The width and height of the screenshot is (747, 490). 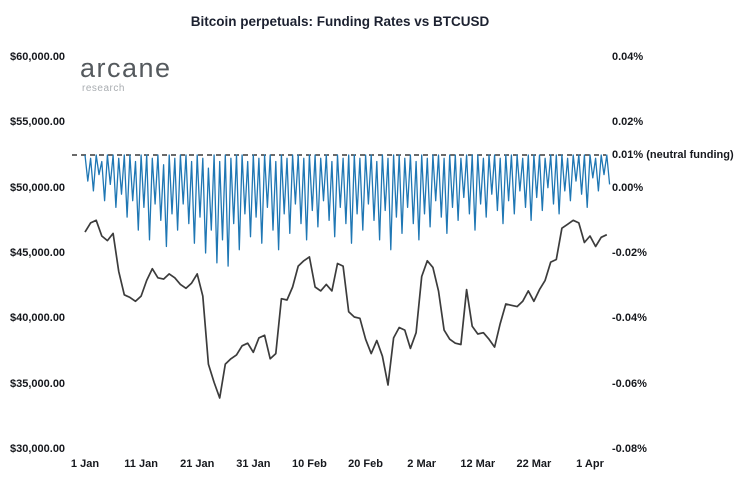 I want to click on neutral-funding-label: 0.01% (neutral funding), so click(x=673, y=155).